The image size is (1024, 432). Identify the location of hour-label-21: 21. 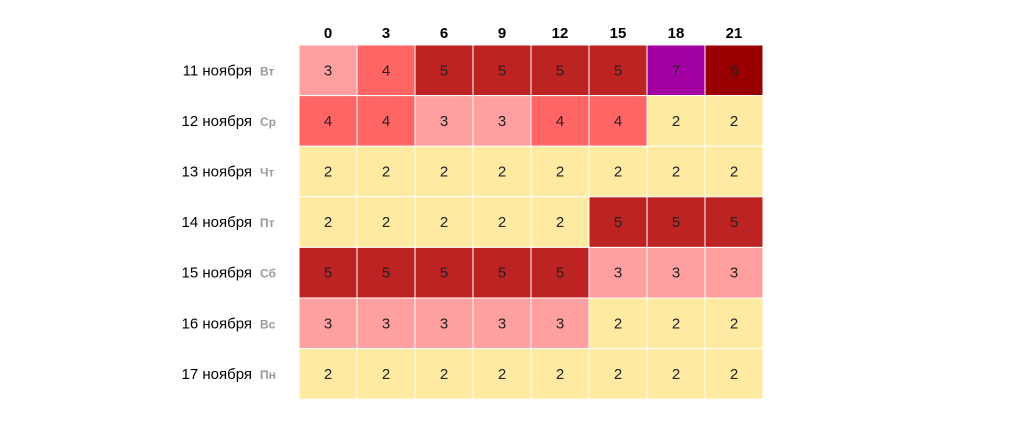
(734, 33).